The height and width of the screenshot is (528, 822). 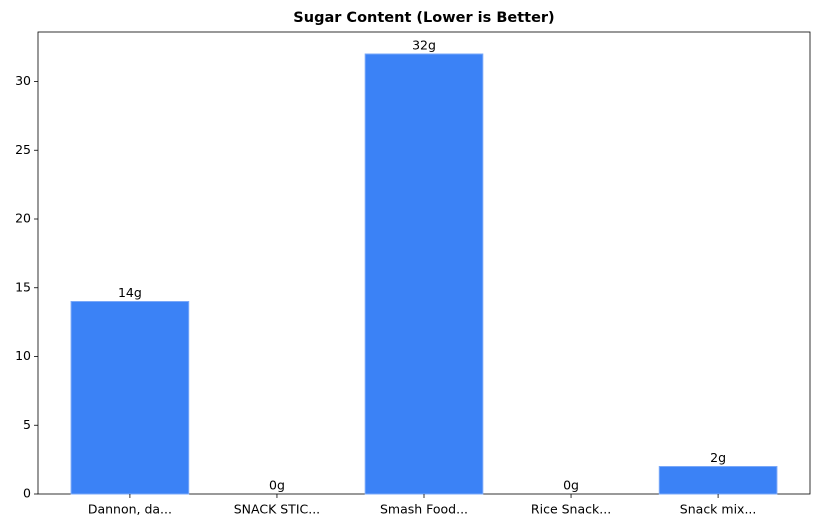 What do you see at coordinates (23, 286) in the screenshot?
I see `y-tick-label: 15` at bounding box center [23, 286].